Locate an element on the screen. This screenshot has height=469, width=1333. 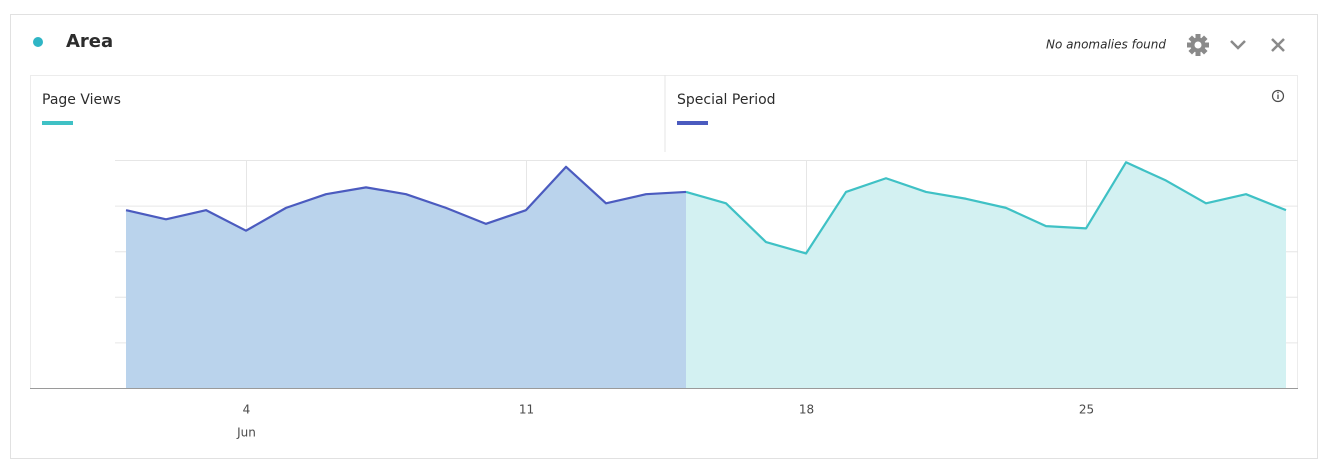
x-tick-label: 18 is located at coordinates (806, 410).